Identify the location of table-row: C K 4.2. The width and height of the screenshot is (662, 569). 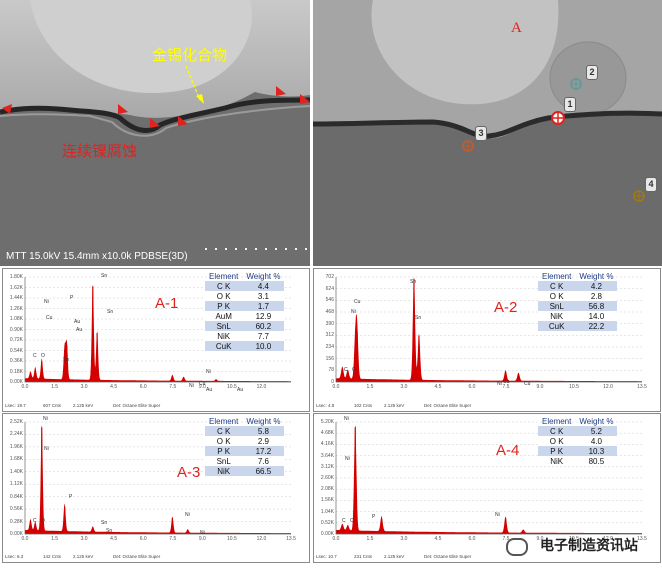
(578, 286).